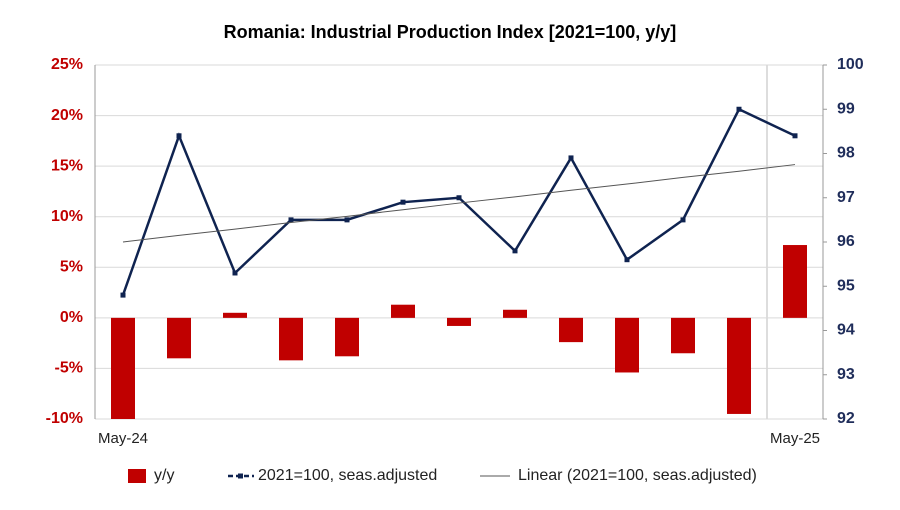 This screenshot has height=510, width=900. Describe the element at coordinates (164, 475) in the screenshot. I see `legend-label: y/y` at that location.